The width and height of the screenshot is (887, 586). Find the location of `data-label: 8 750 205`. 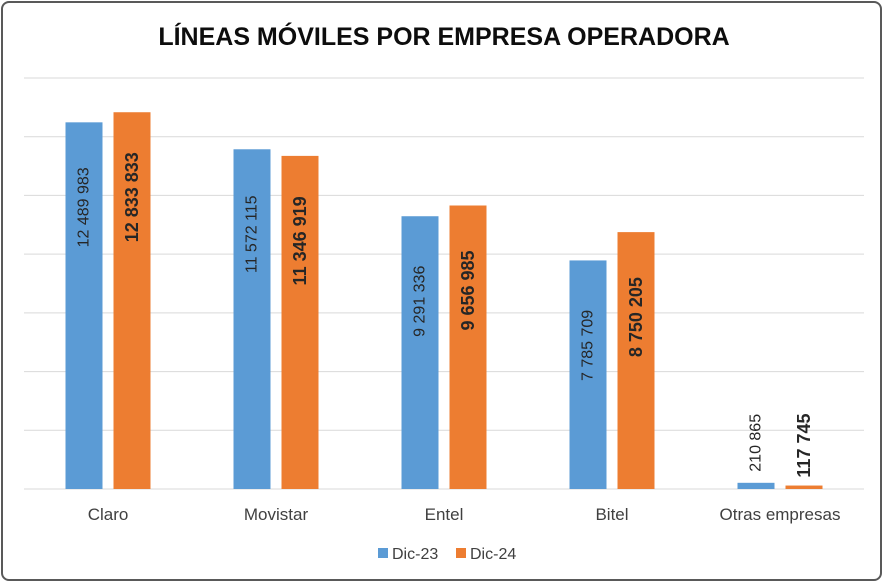

data-label: 8 750 205 is located at coordinates (636, 317).